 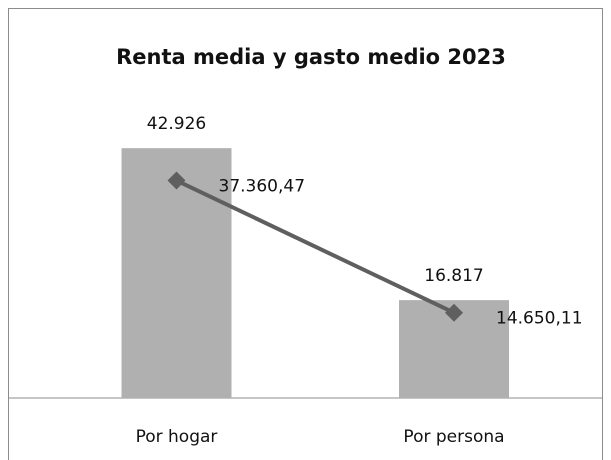 What do you see at coordinates (176, 273) in the screenshot?
I see `bar` at bounding box center [176, 273].